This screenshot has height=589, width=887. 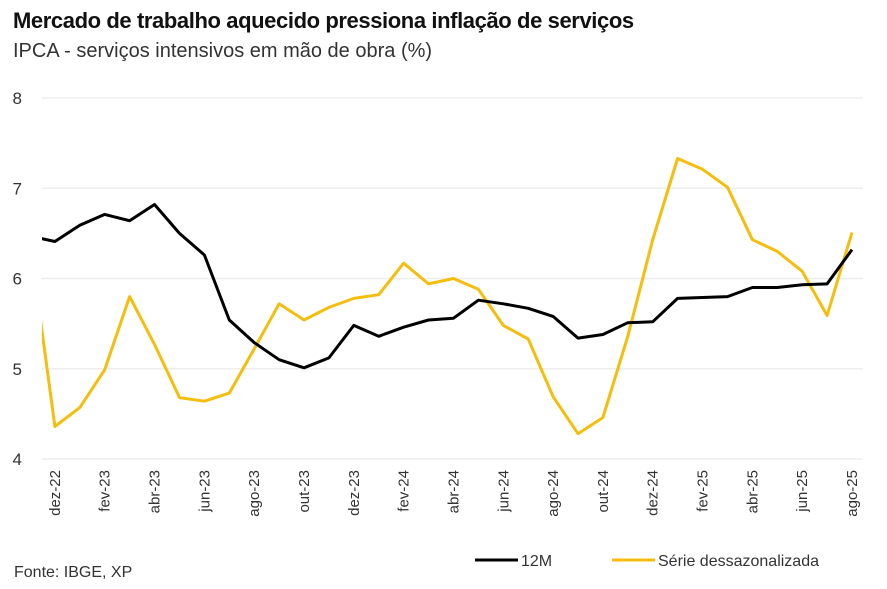 I want to click on legend-label-12m: 12M, so click(x=536, y=561).